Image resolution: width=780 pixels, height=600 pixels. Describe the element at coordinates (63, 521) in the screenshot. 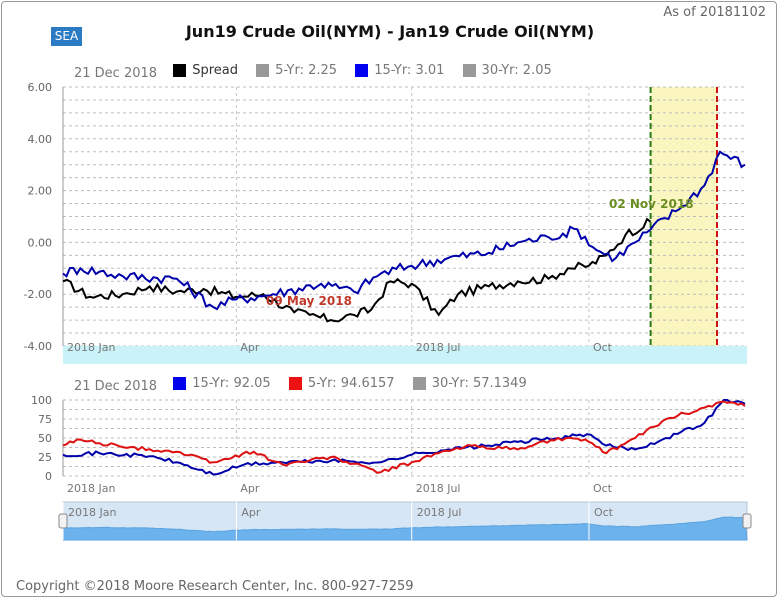

I see `navigator-handle-left` at that location.